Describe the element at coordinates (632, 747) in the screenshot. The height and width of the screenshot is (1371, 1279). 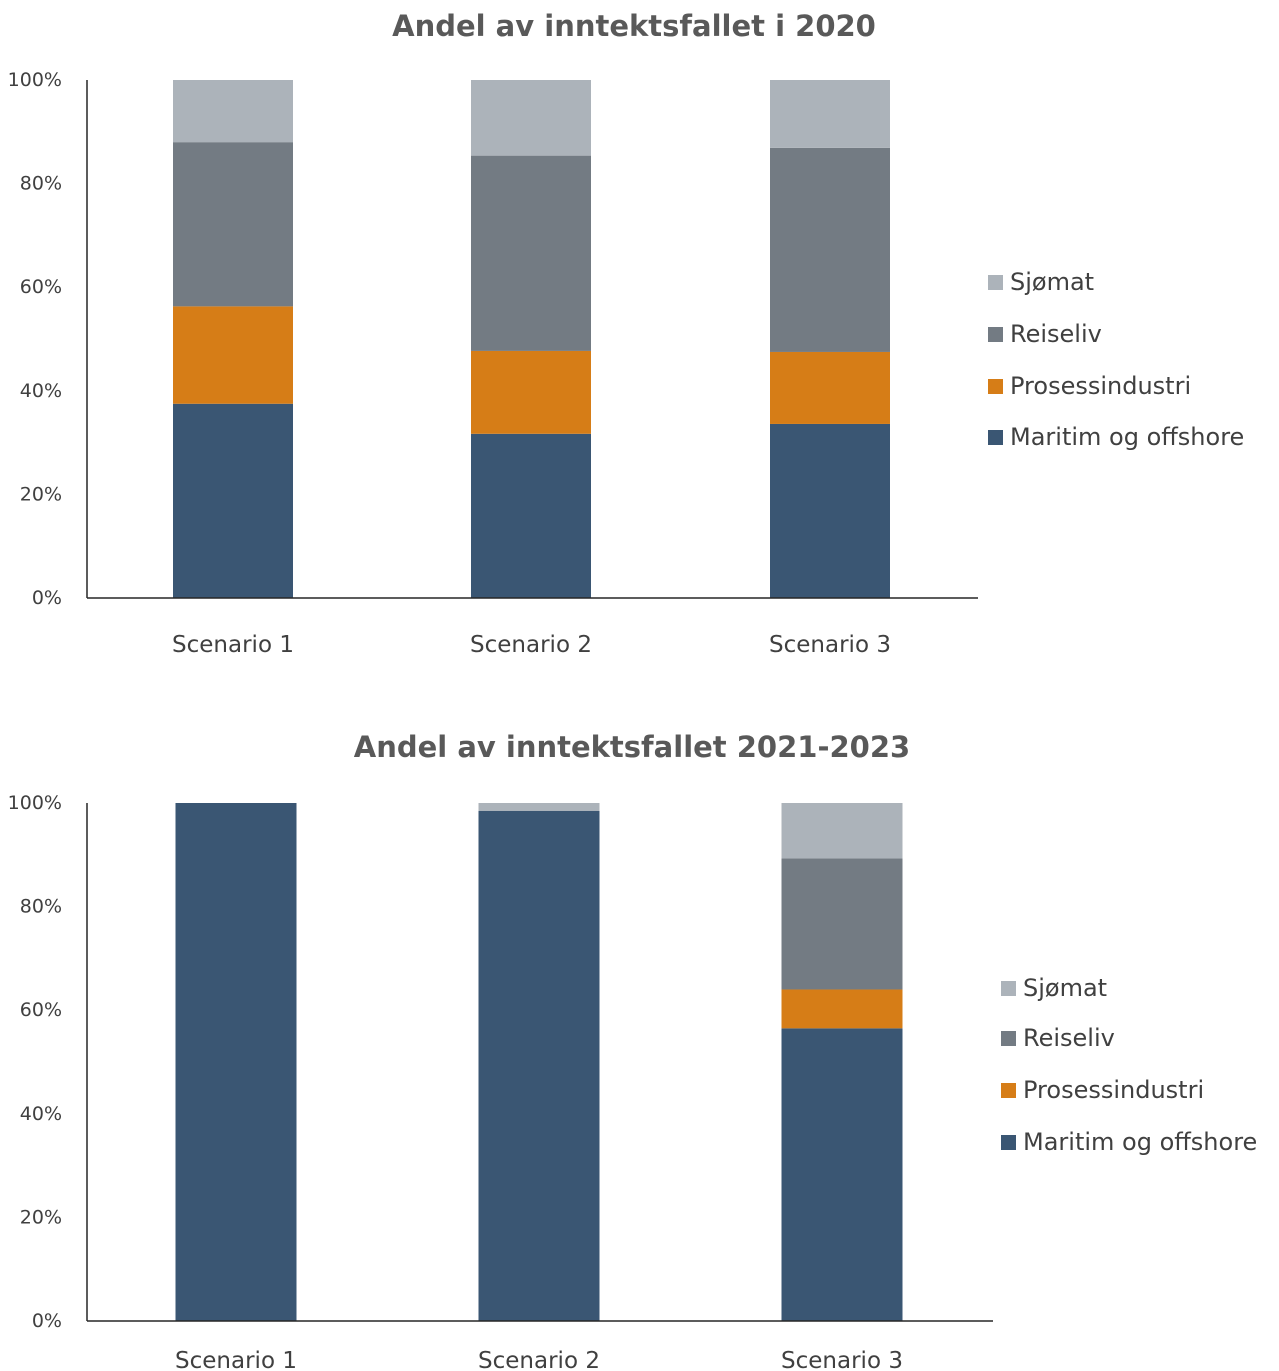
I see `chart-title: Andel av inntektsfallet 2021-2023` at that location.